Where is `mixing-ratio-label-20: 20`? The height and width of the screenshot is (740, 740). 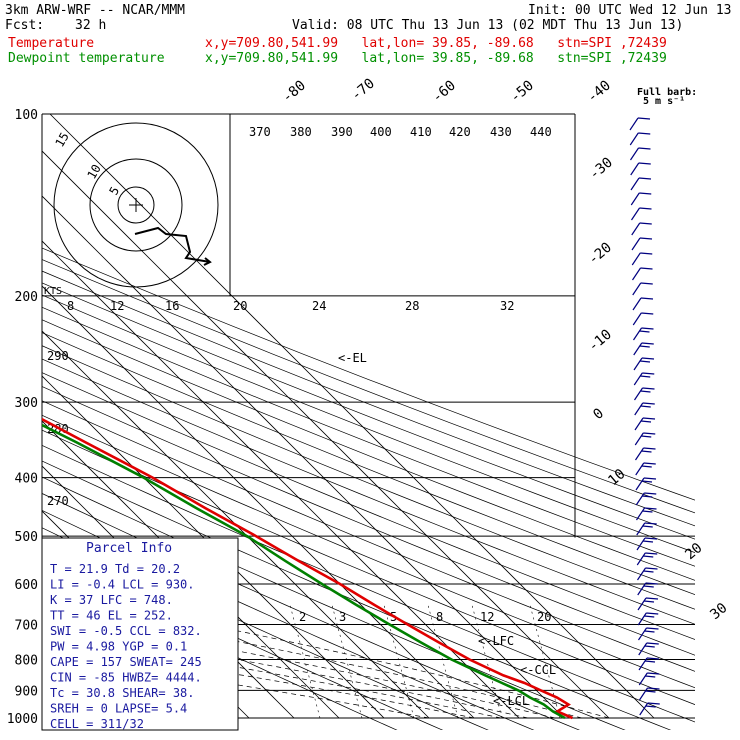
mixing-ratio-label-20: 20 is located at coordinates (240, 306).